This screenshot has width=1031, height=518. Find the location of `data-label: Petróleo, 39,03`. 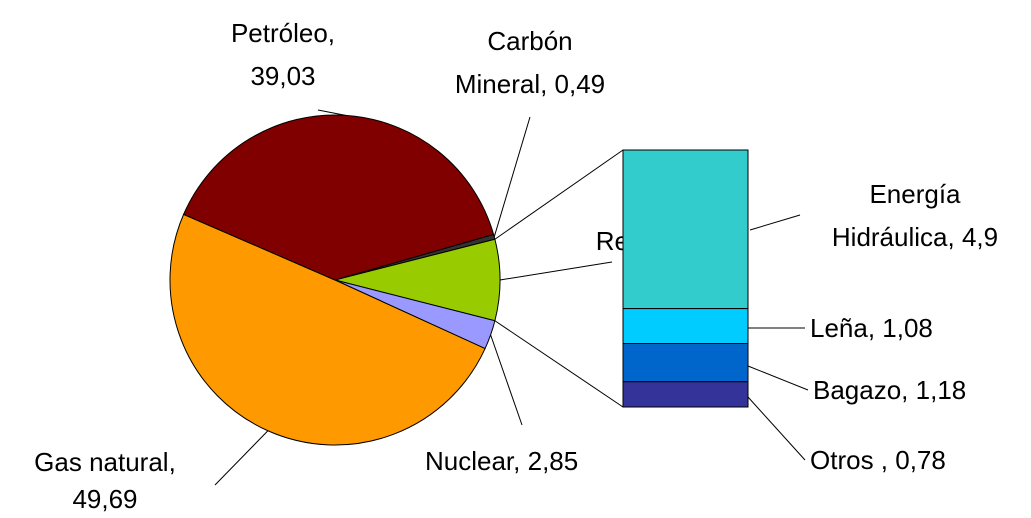

data-label: Petróleo, 39,03 is located at coordinates (283, 54).